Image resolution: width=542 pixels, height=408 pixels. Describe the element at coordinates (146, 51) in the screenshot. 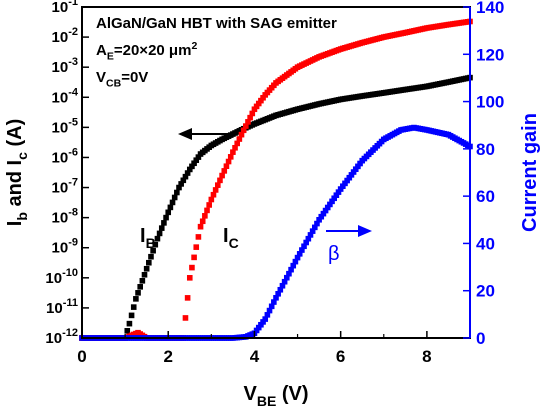

I see `annotation-line: AE=20×20 μm2` at that location.